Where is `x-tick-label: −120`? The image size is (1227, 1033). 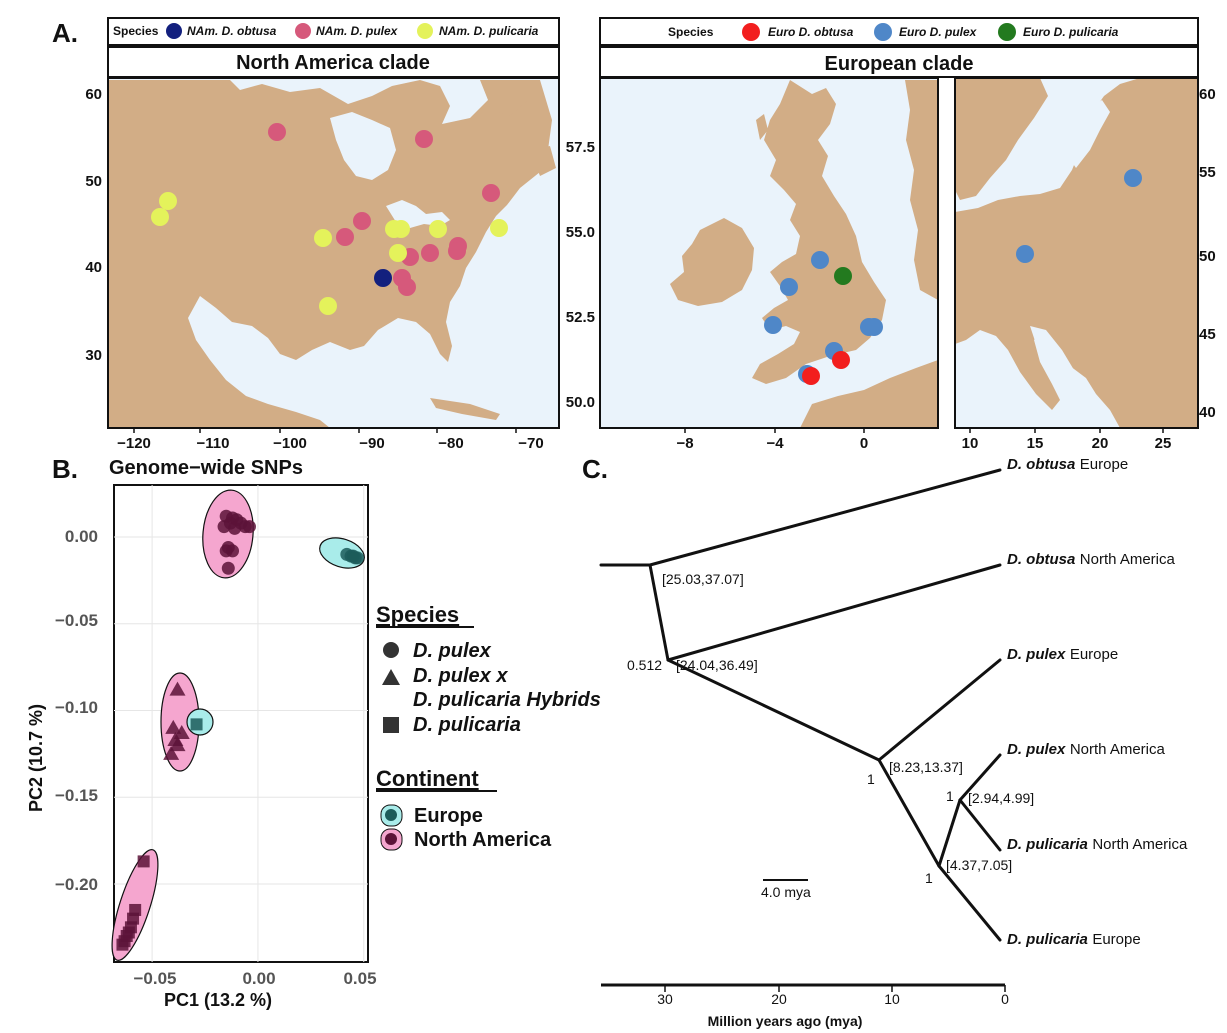
x-tick-label: −120 is located at coordinates (134, 443).